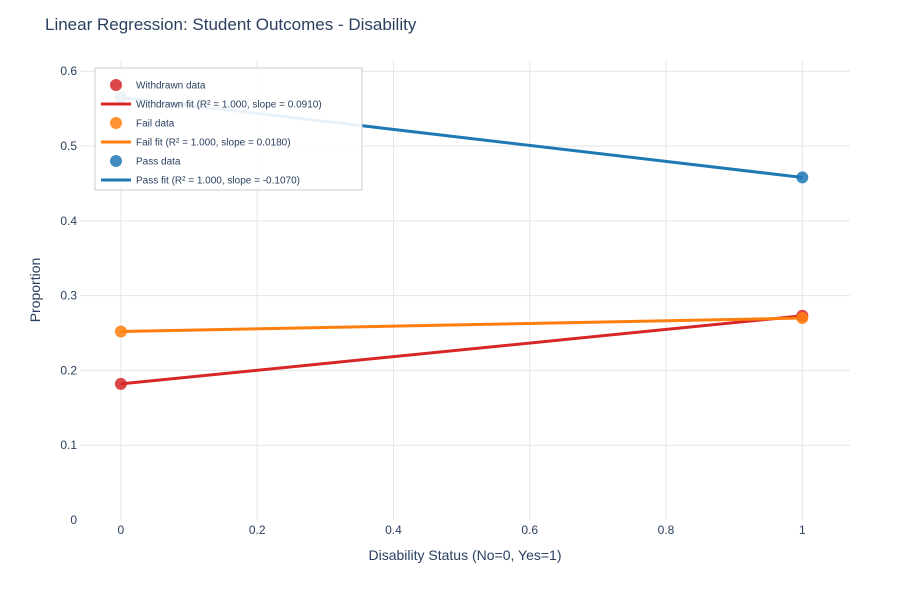 This screenshot has height=600, width=900. I want to click on legend-box, so click(228, 129).